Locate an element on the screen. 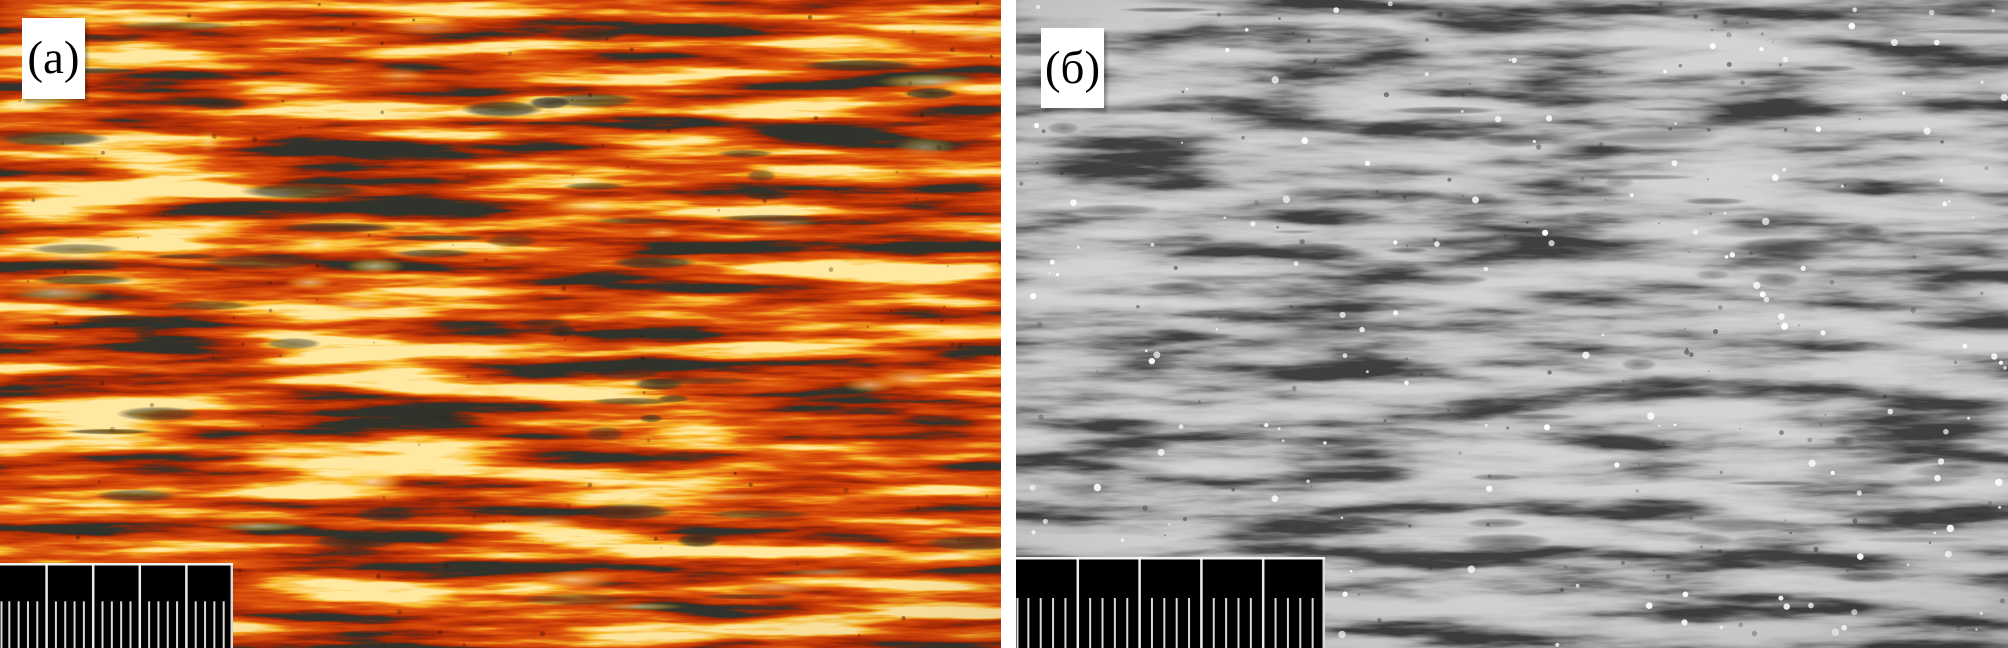 The width and height of the screenshot is (2008, 648). panel-a-label-text: (а) is located at coordinates (53, 58).